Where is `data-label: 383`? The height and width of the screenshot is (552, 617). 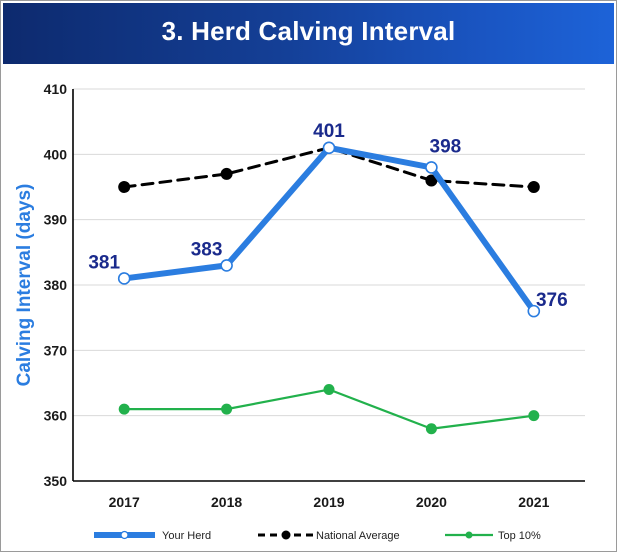 data-label: 383 is located at coordinates (207, 249).